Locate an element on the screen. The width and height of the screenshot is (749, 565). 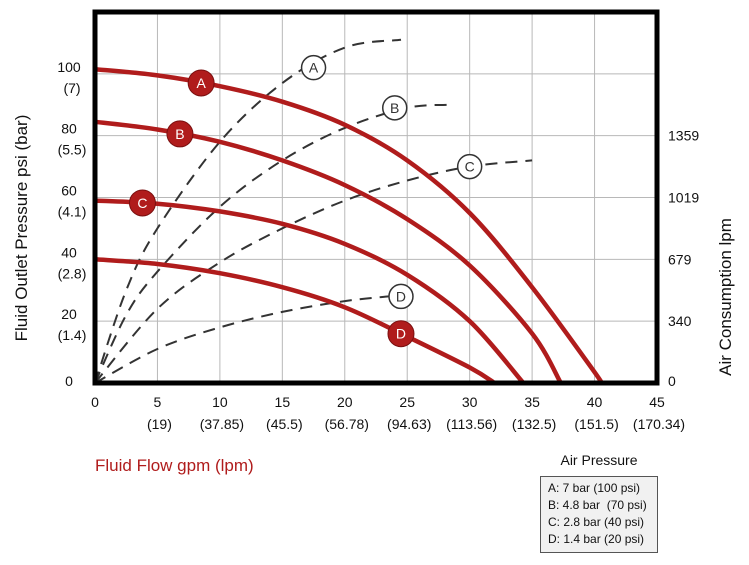
air-badge-label: C is located at coordinates (470, 167).